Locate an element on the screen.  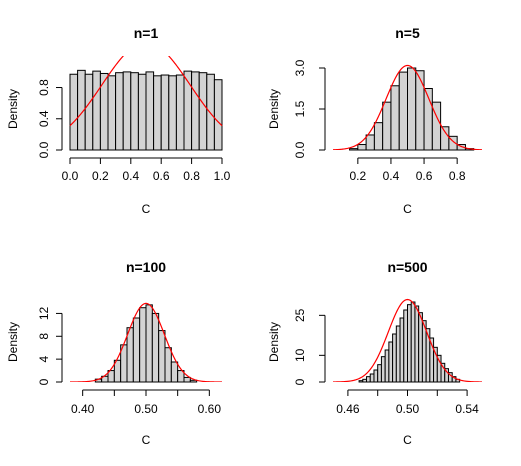
y-tick-label: 0.4 is located at coordinates (44, 118).